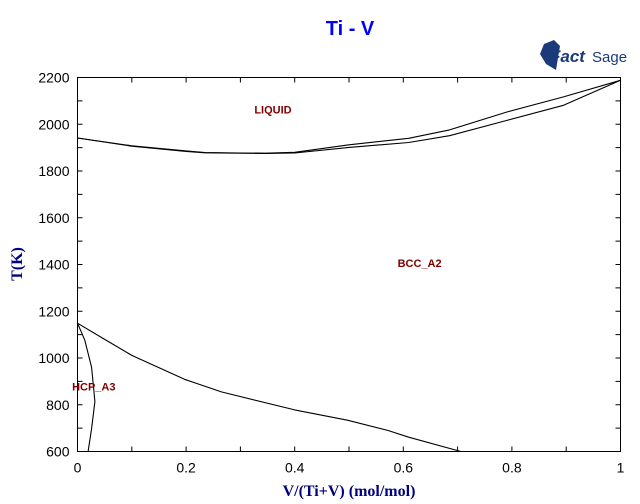  I want to click on y-tick-label: 800, so click(58, 405).